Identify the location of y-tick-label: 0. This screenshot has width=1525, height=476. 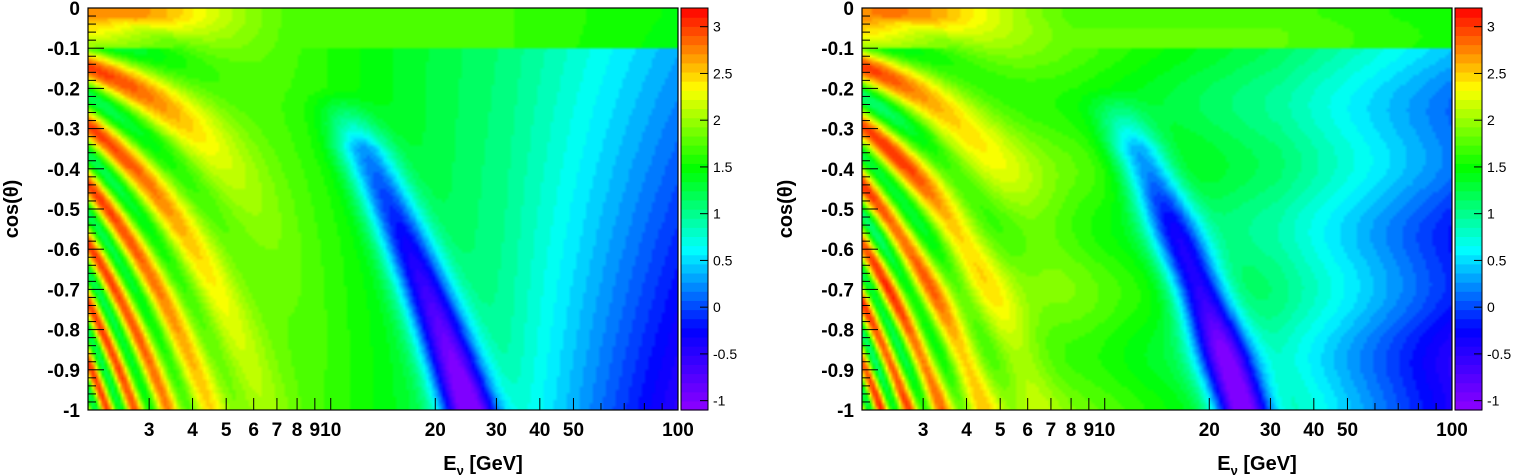
(848, 10).